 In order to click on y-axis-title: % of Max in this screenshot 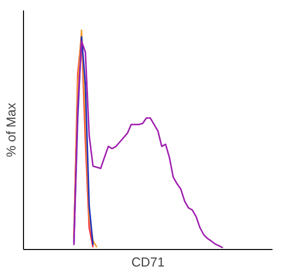, I will do `click(11, 130)`.